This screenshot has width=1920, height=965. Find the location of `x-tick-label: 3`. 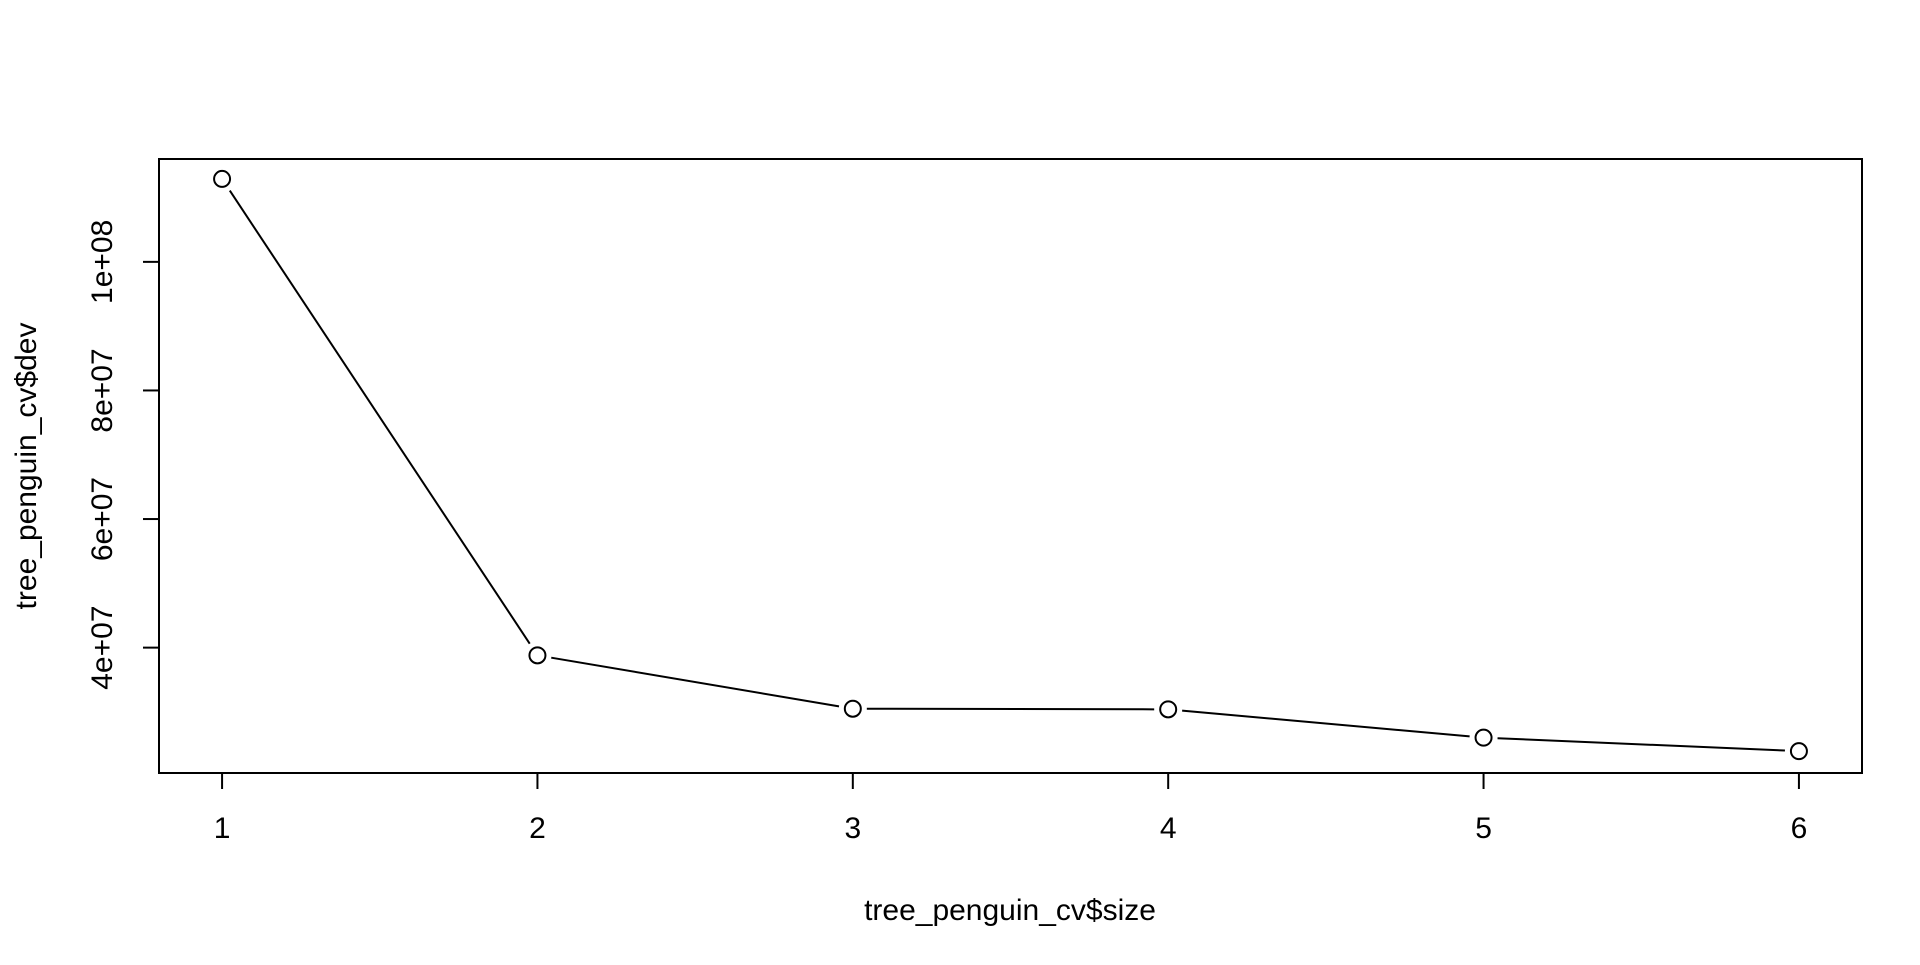

x-tick-label: 3 is located at coordinates (852, 828).